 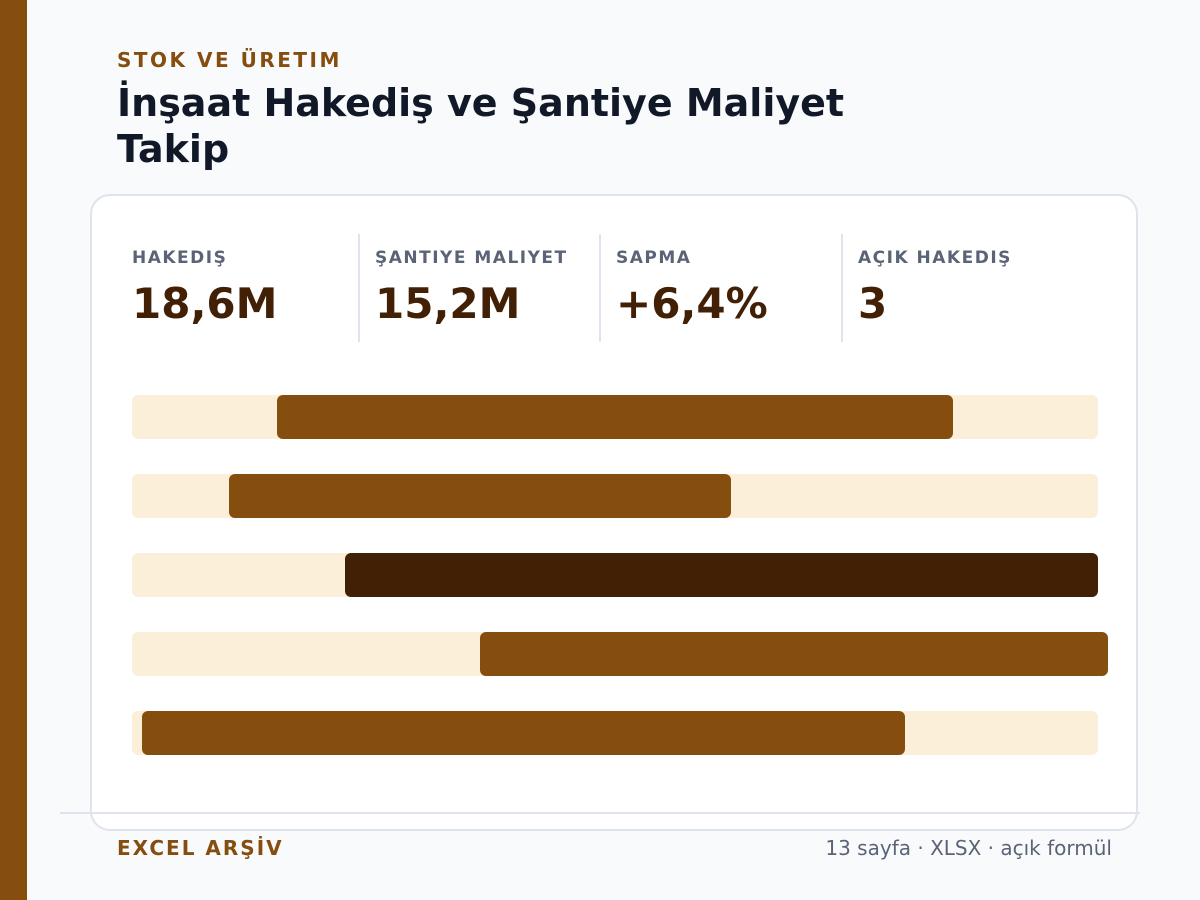 I want to click on footer-brand: EXCEL ARŞİV, so click(x=200, y=848).